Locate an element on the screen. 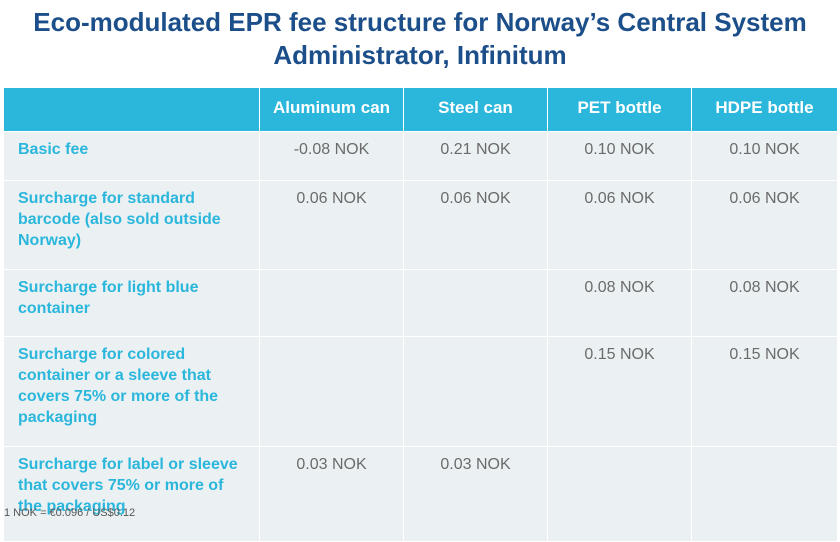  column-header-hdpe-bottle: HDPE bottle is located at coordinates (764, 109).